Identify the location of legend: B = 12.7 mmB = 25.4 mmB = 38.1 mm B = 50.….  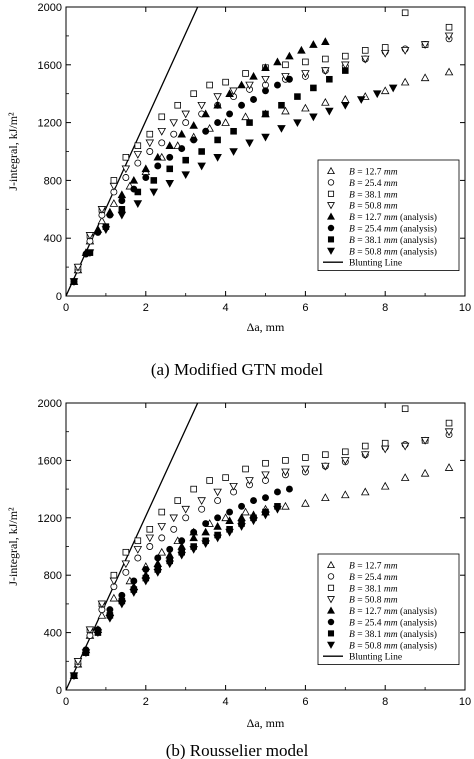
(388, 215).